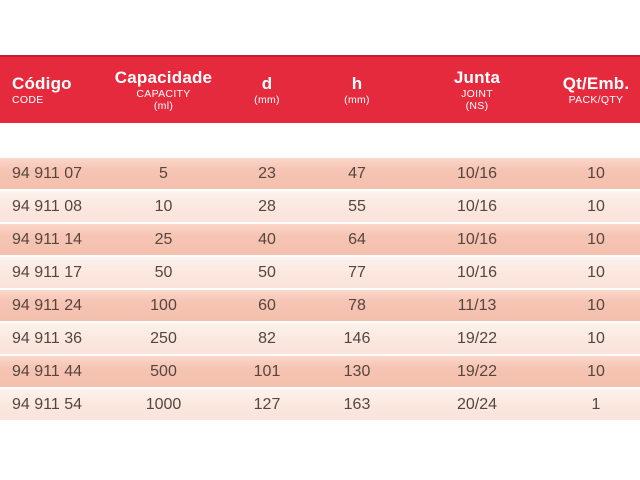 The width and height of the screenshot is (640, 480). What do you see at coordinates (320, 239) in the screenshot?
I see `table-row: 94 911 14 25 40 64 10/16 10` at bounding box center [320, 239].